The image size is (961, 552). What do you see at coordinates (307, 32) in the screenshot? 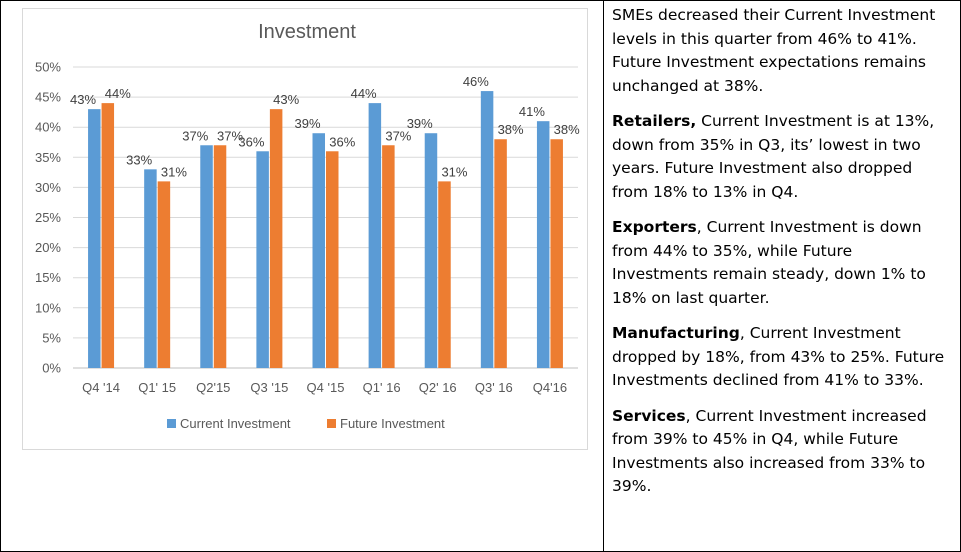
I see `chart-title: Investment` at bounding box center [307, 32].